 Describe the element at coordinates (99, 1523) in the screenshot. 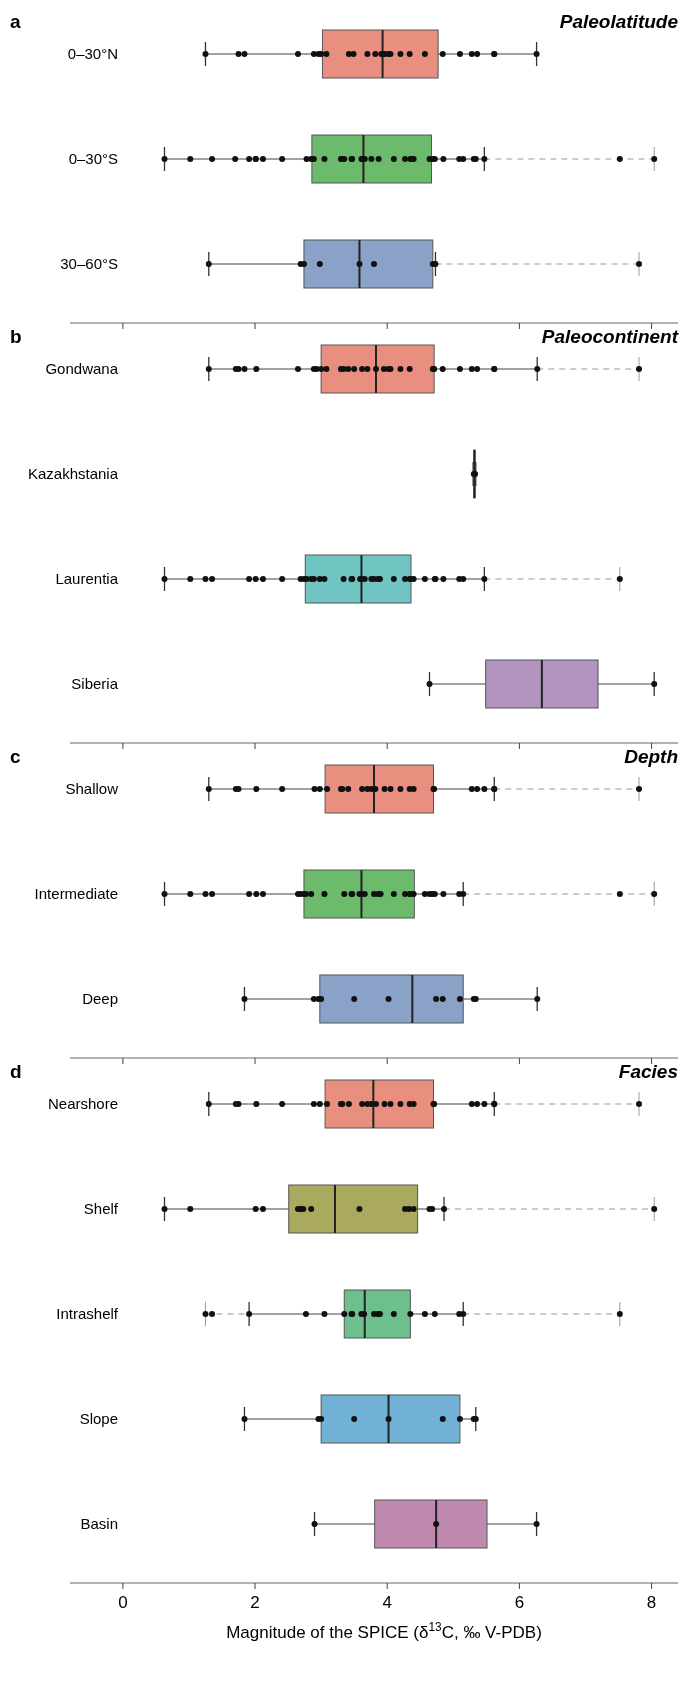

I see `y-tick-label: Basin` at that location.